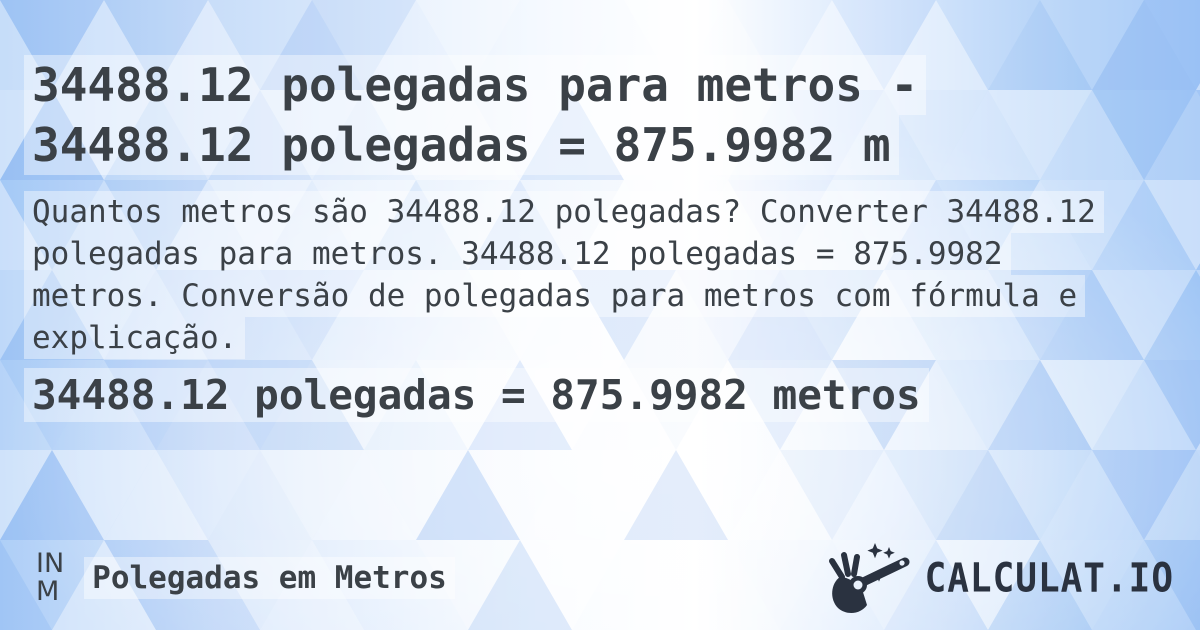  I want to click on unit-badge: IN M, so click(50, 578).